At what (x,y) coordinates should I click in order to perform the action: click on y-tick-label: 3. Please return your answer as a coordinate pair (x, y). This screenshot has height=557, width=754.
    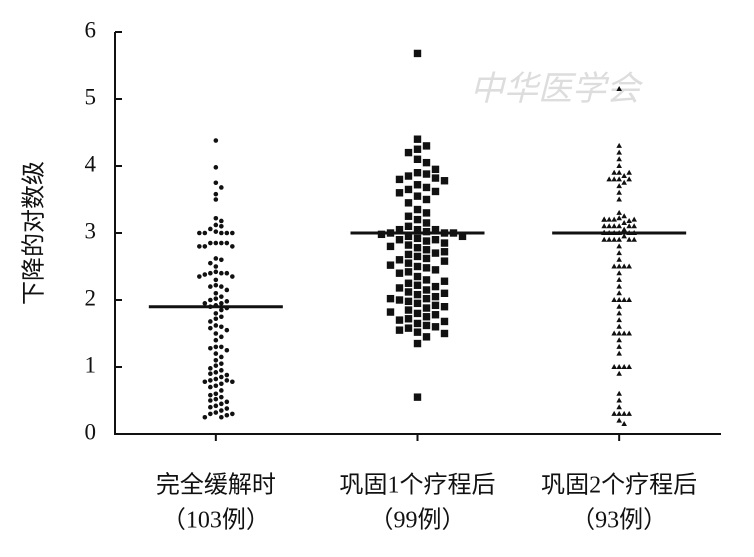
    Looking at the image, I should click on (91, 230).